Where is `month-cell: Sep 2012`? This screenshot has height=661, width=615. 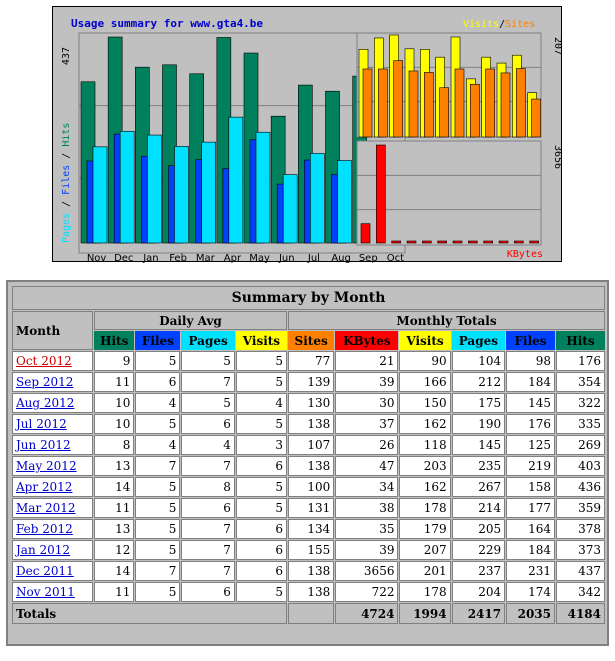
month-cell: Sep 2012 is located at coordinates (52, 382).